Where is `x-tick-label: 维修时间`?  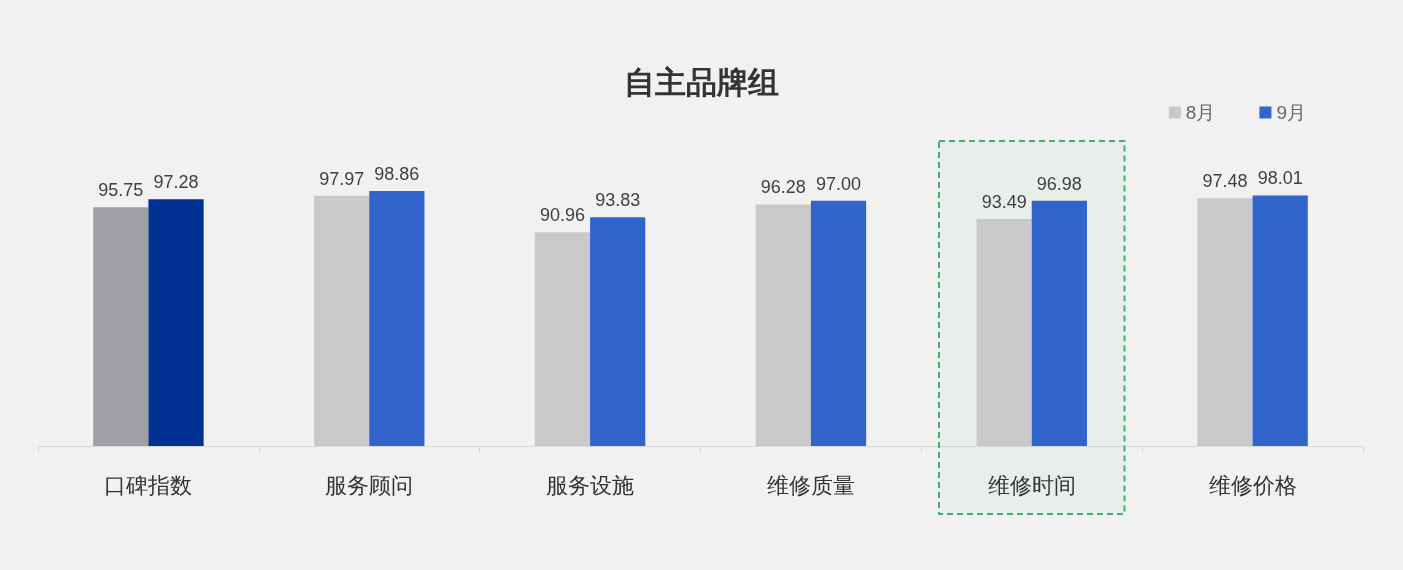
x-tick-label: 维修时间 is located at coordinates (1031, 485).